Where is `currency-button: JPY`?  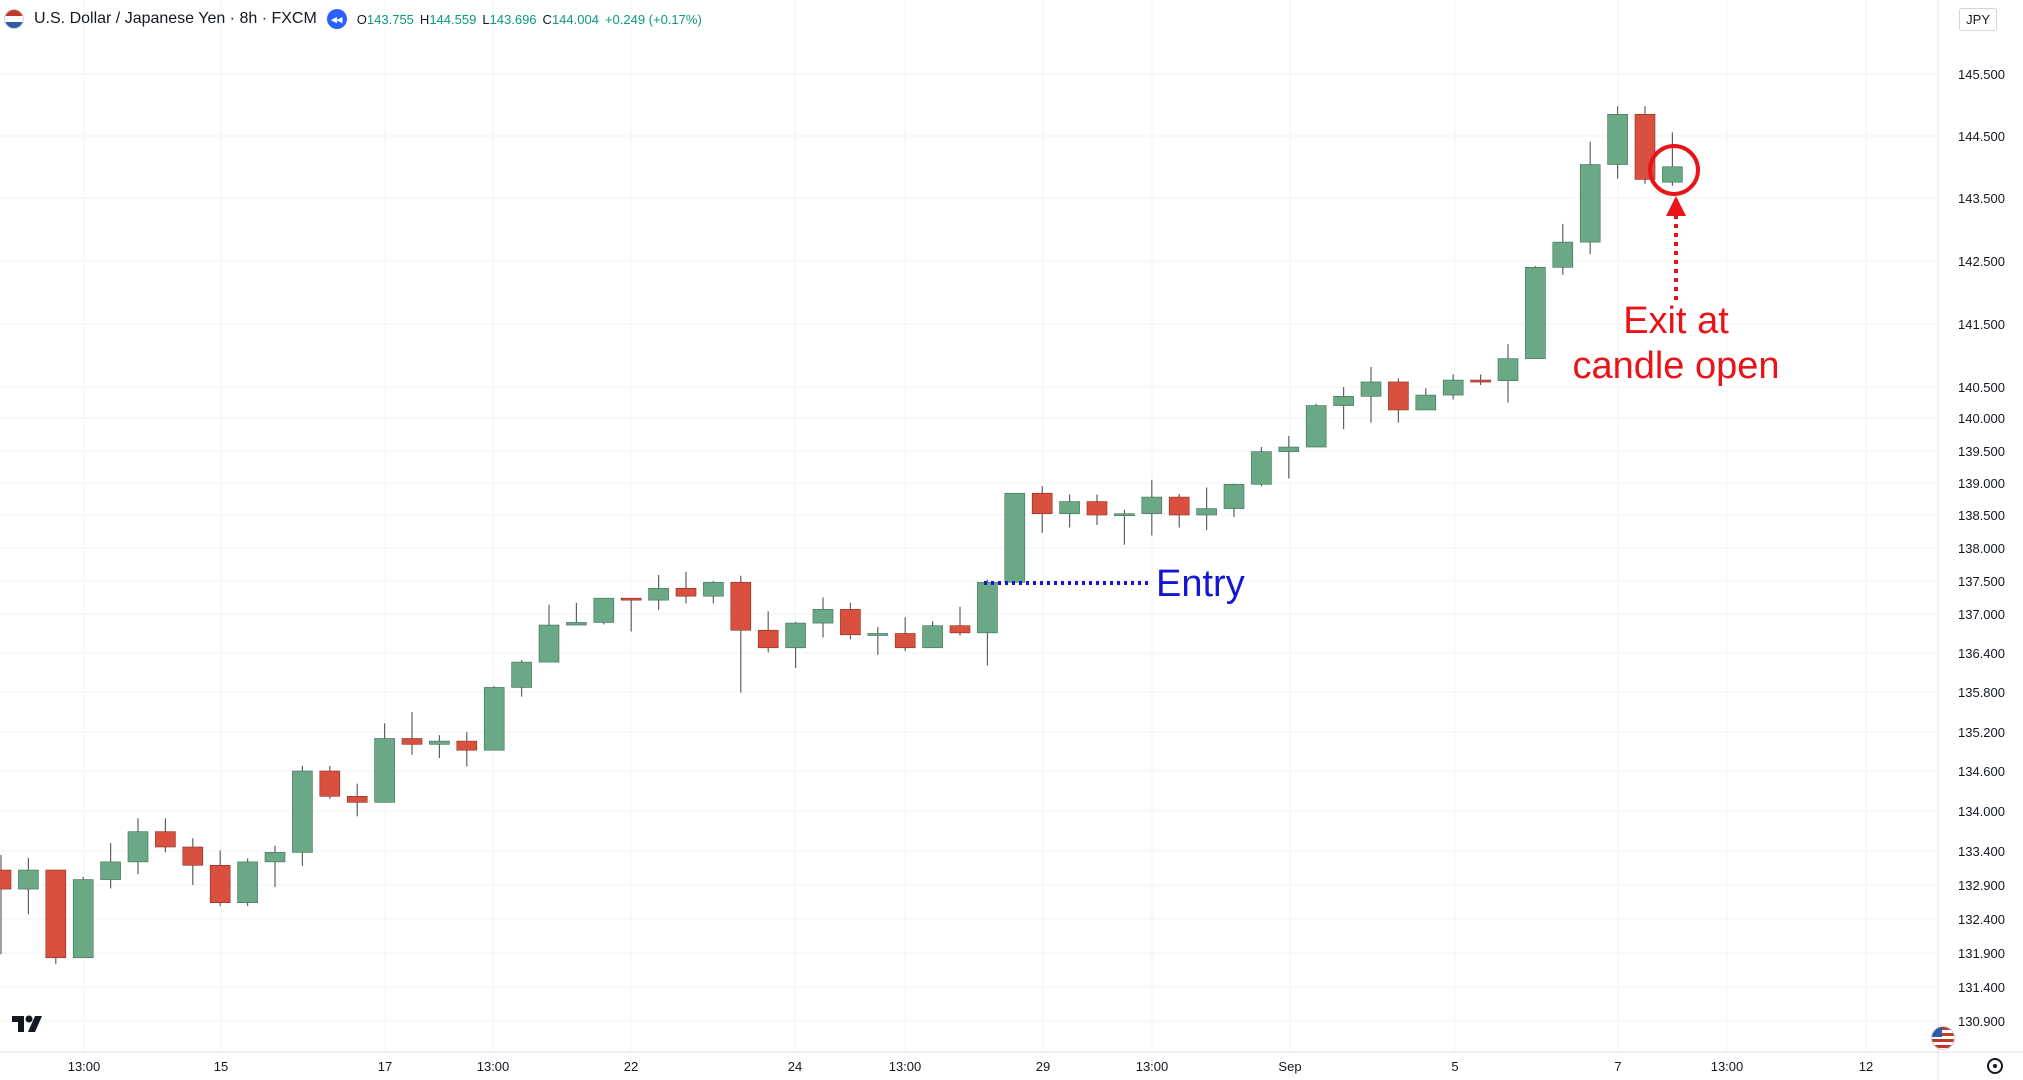 currency-button: JPY is located at coordinates (1978, 19).